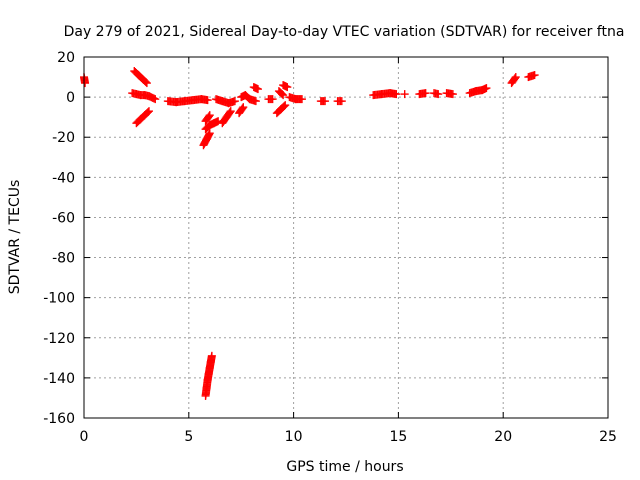 The image size is (640, 480). Describe the element at coordinates (608, 437) in the screenshot. I see `x-tick-label: 25` at that location.